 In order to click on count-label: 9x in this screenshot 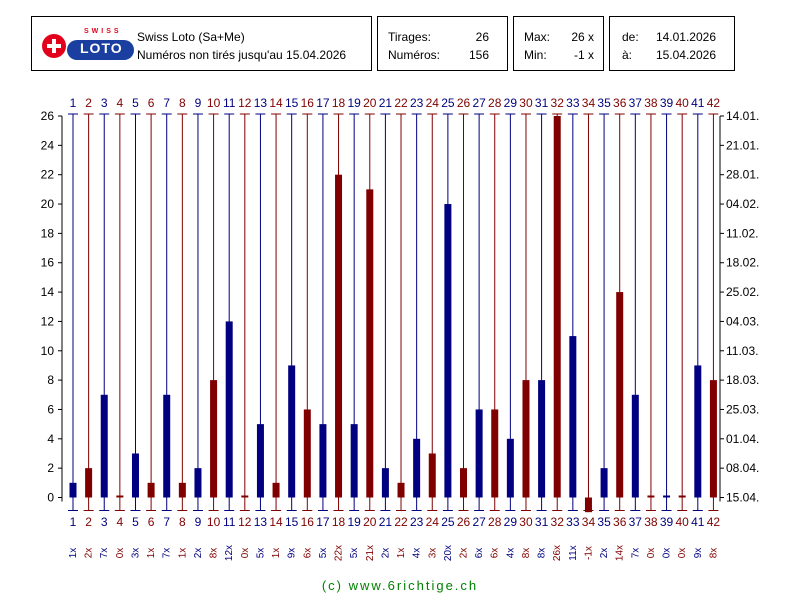, I will do `click(292, 553)`.